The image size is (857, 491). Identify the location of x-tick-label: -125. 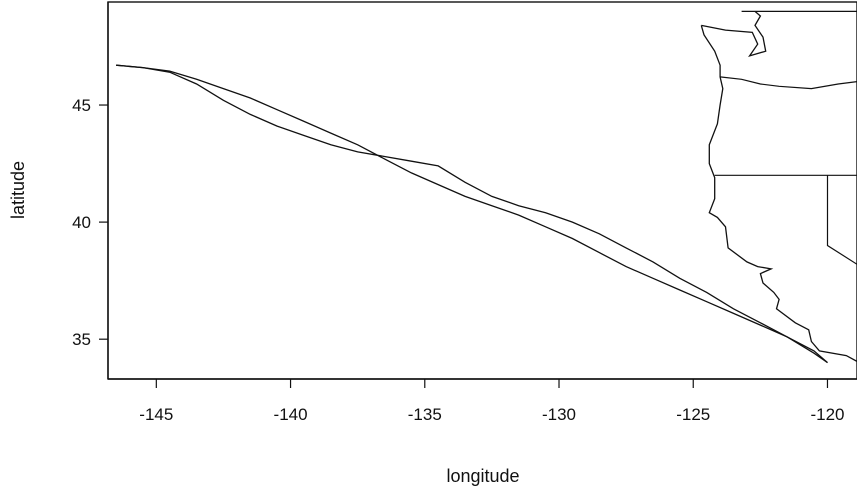
(693, 414).